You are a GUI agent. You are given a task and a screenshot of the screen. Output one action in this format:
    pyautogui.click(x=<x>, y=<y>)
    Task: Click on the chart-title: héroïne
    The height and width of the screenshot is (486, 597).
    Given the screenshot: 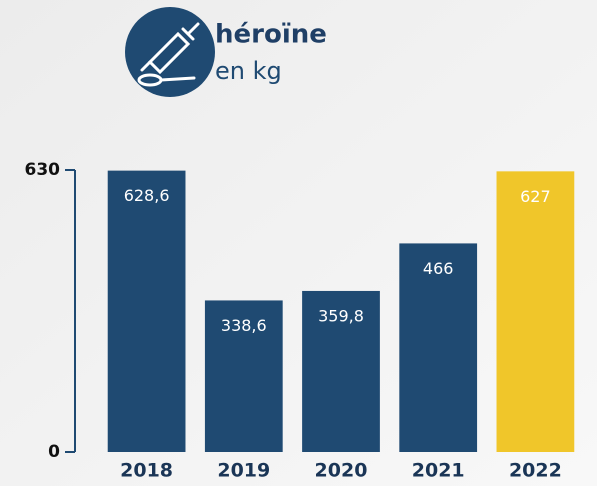 What is the action you would take?
    pyautogui.click(x=271, y=35)
    